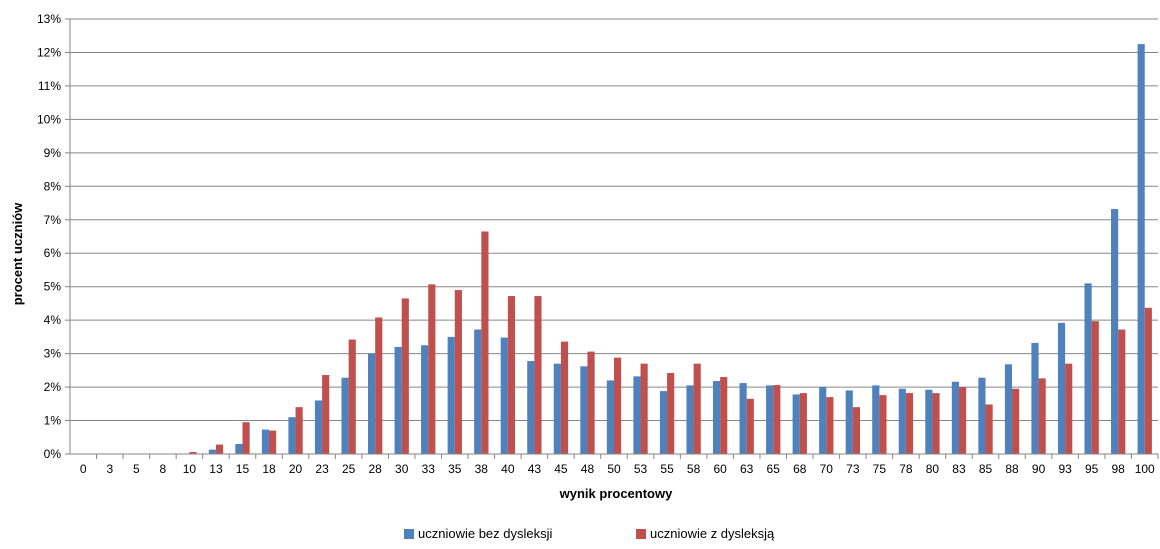 The image size is (1160, 549). Describe the element at coordinates (959, 469) in the screenshot. I see `x-tick-label: 83` at that location.